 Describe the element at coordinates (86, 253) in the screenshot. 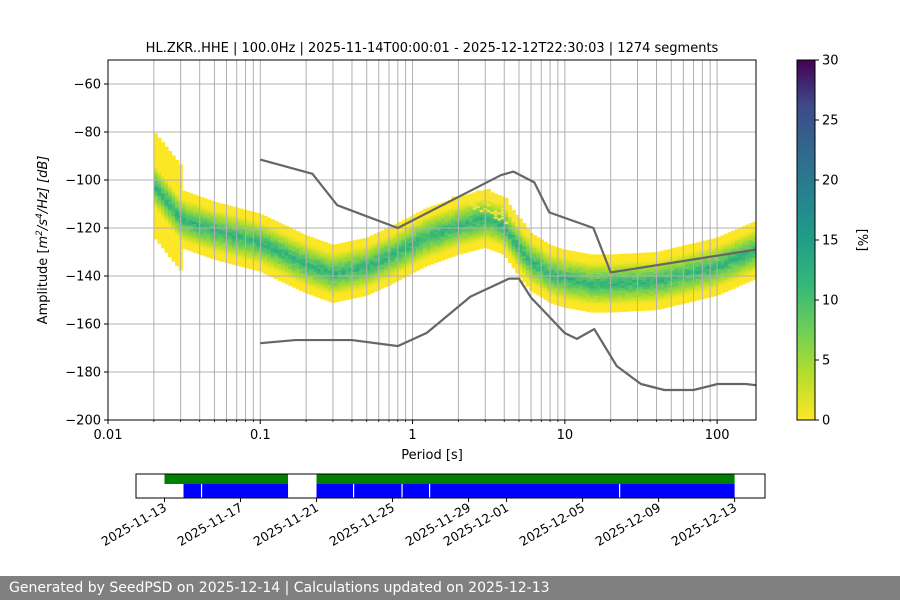

I see `y-axis-ticks: −60−80−100−120−140−160−180−200` at that location.